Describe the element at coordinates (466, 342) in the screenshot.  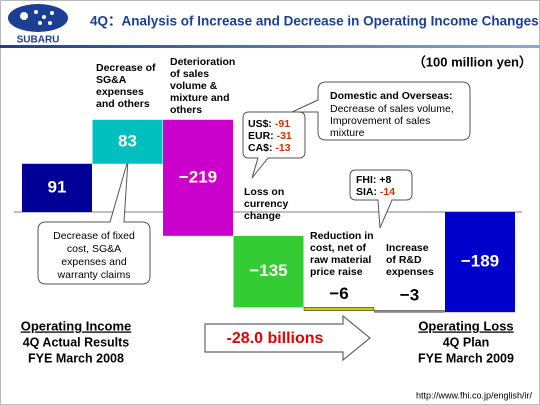
I see `side-text: 4Q Plan` at that location.